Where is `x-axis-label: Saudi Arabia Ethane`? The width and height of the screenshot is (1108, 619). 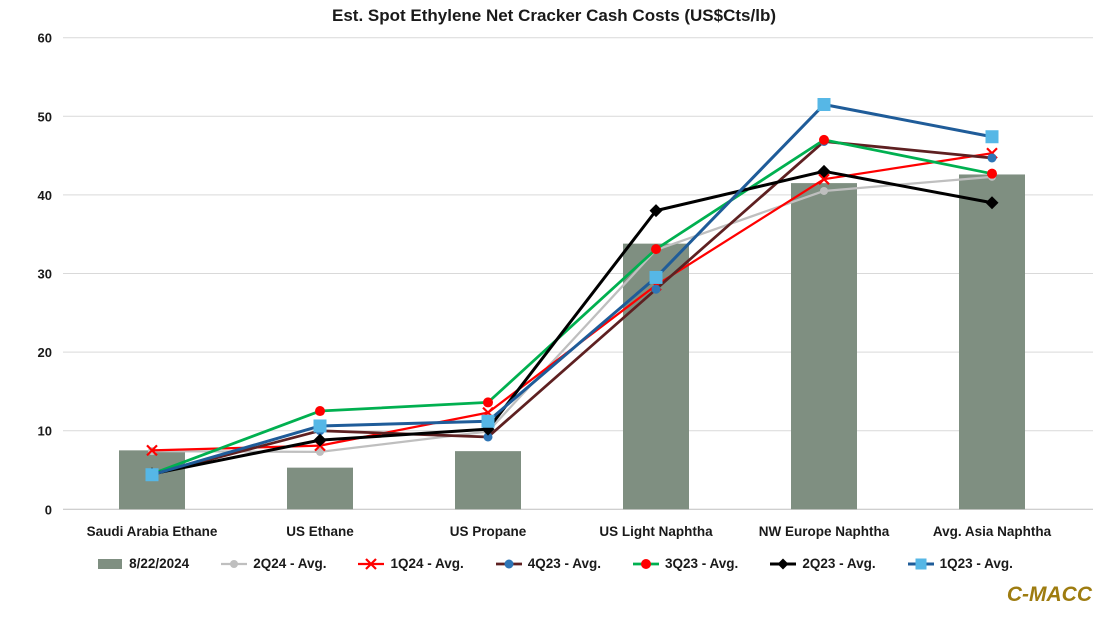
x-axis-label: Saudi Arabia Ethane is located at coordinates (152, 531).